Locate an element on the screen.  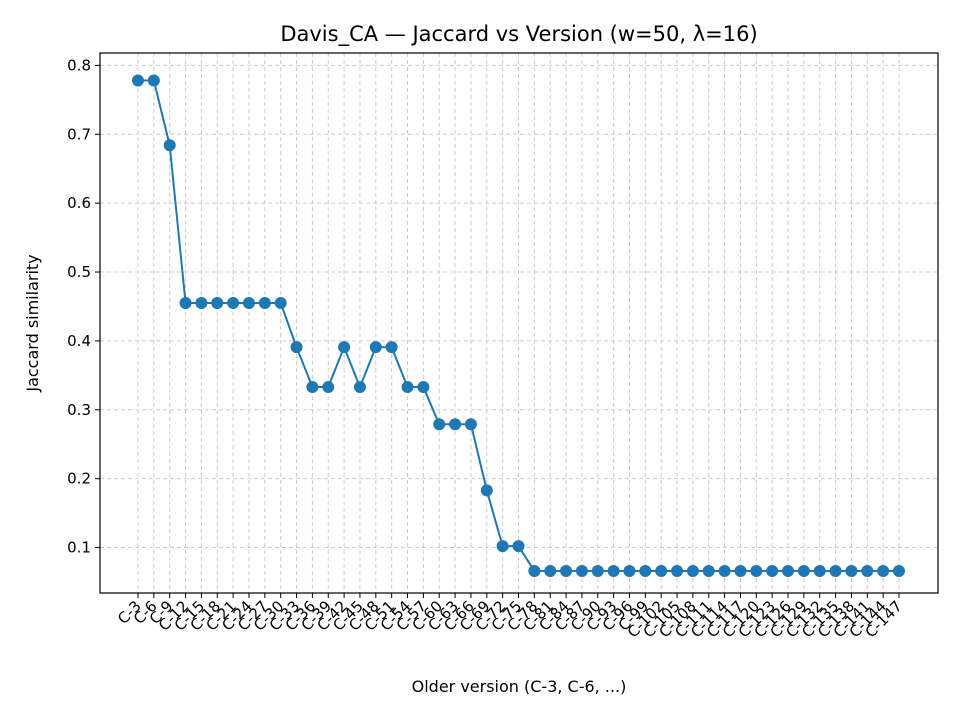
y-tick-label: 0.8 is located at coordinates (79, 65).